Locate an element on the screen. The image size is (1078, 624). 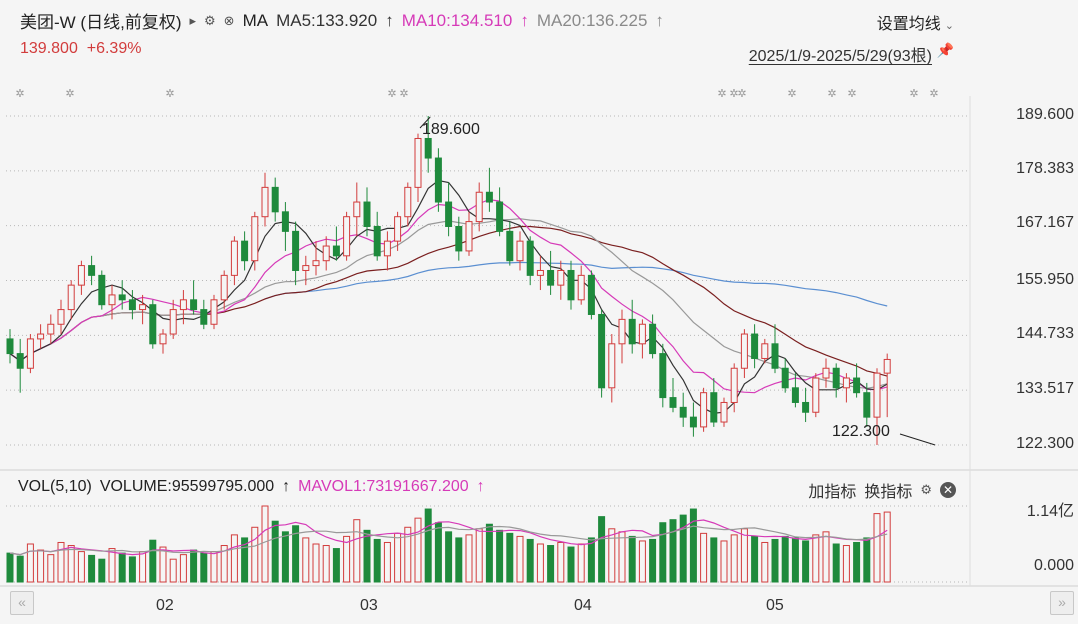
settings-ma-button: 设置均线 ⌄ is located at coordinates (915, 22).